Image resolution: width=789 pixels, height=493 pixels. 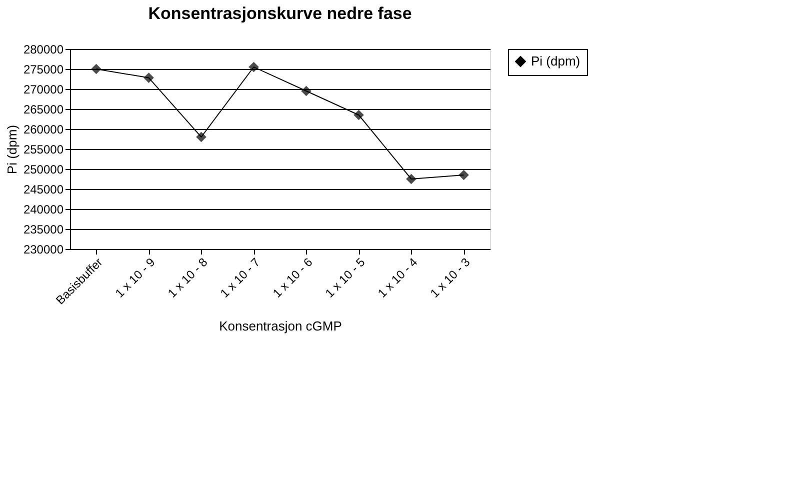 What do you see at coordinates (43, 169) in the screenshot?
I see `y-tick-label: 250000` at bounding box center [43, 169].